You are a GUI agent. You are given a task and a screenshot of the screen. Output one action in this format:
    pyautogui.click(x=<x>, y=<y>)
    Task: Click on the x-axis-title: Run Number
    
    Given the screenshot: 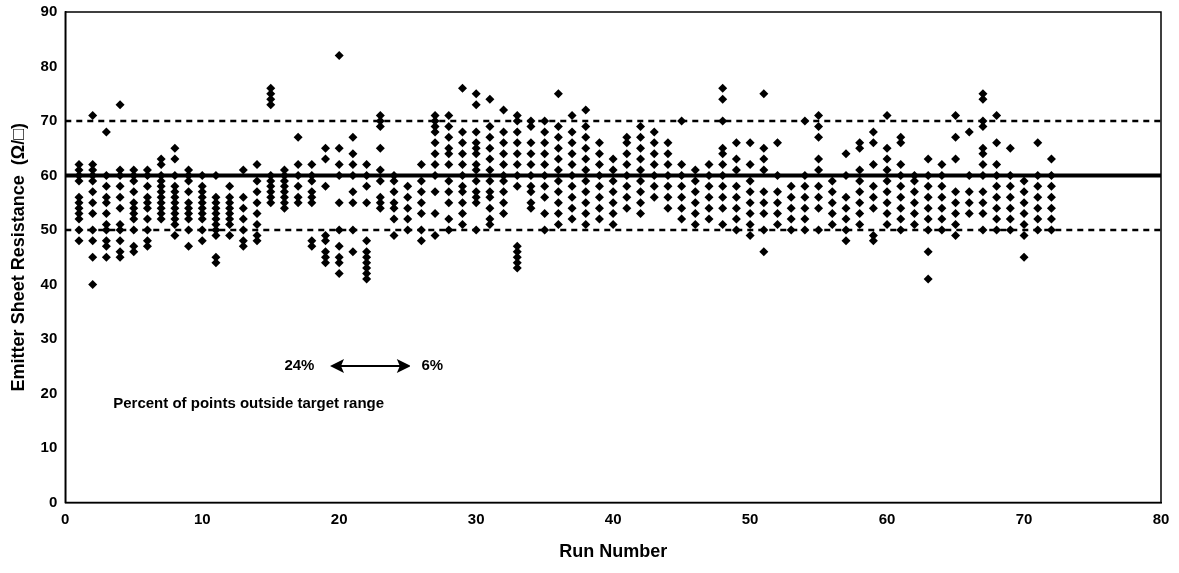 What is the action you would take?
    pyautogui.click(x=613, y=551)
    